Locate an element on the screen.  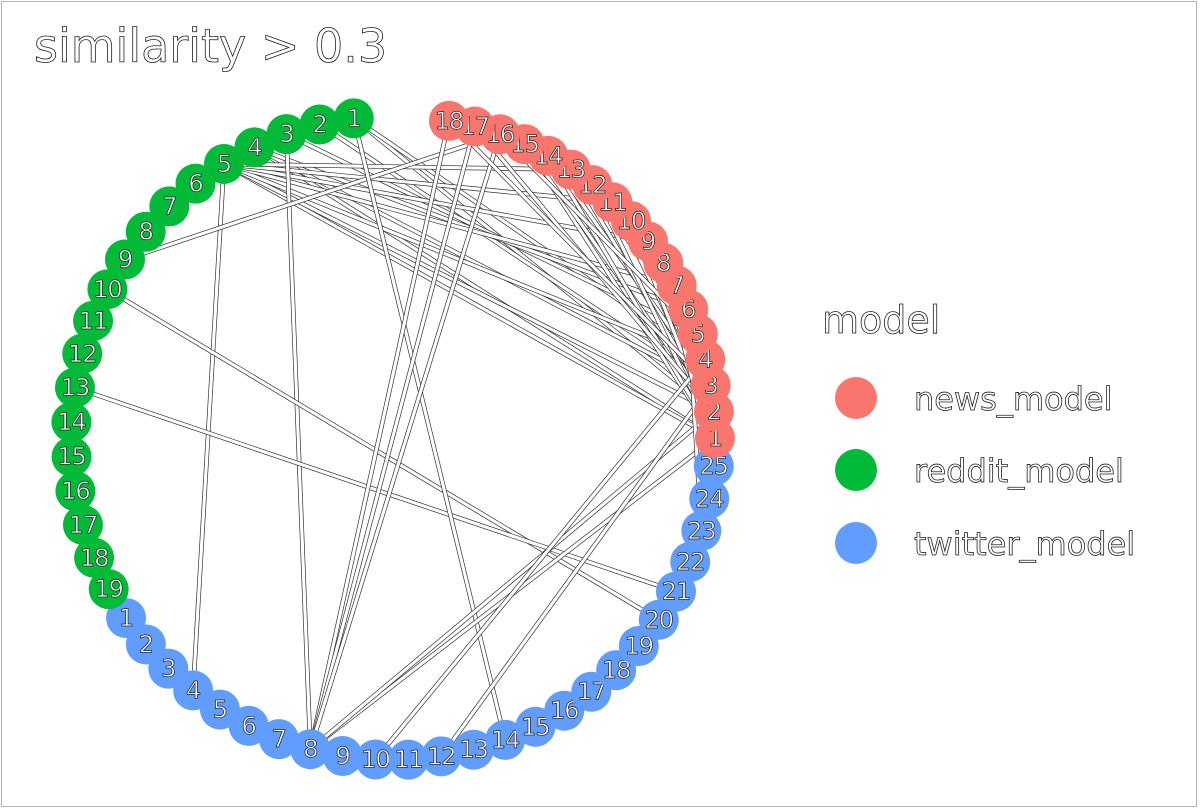
node-label: 2 is located at coordinates (320, 124).